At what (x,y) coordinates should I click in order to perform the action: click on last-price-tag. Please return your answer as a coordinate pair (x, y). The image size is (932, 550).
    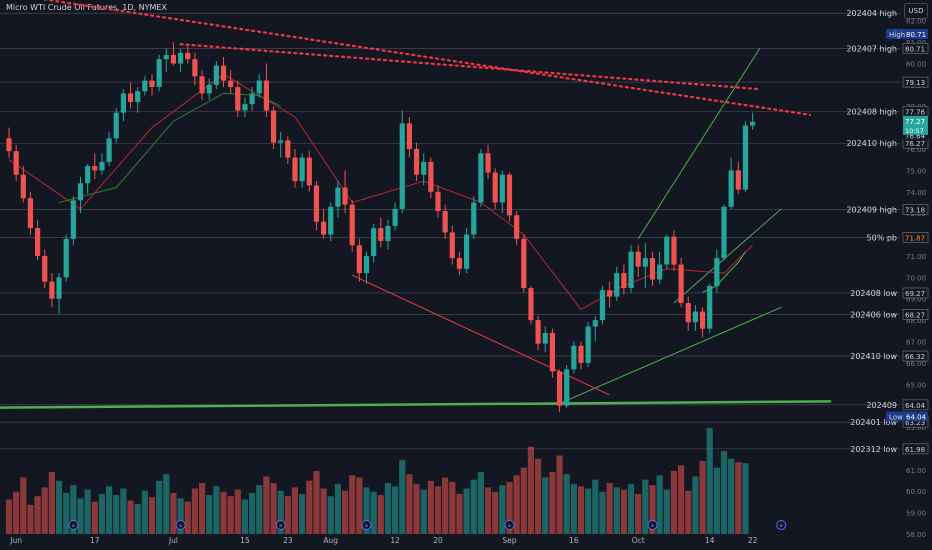
    Looking at the image, I should click on (915, 125).